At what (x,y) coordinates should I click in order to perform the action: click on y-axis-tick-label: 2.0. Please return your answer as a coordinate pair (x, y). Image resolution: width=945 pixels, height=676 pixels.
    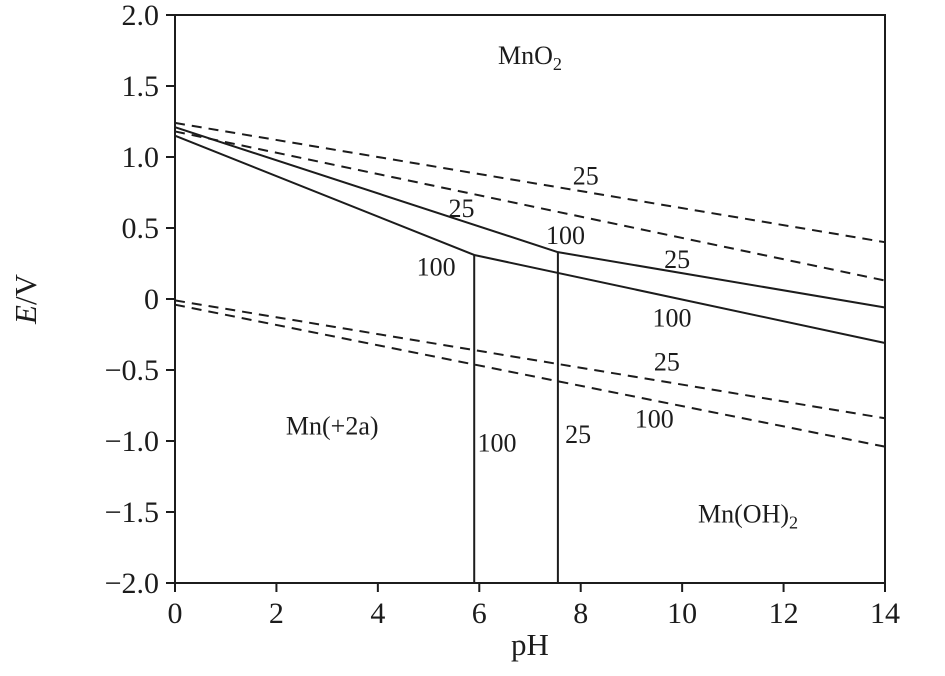
    Looking at the image, I should click on (141, 16).